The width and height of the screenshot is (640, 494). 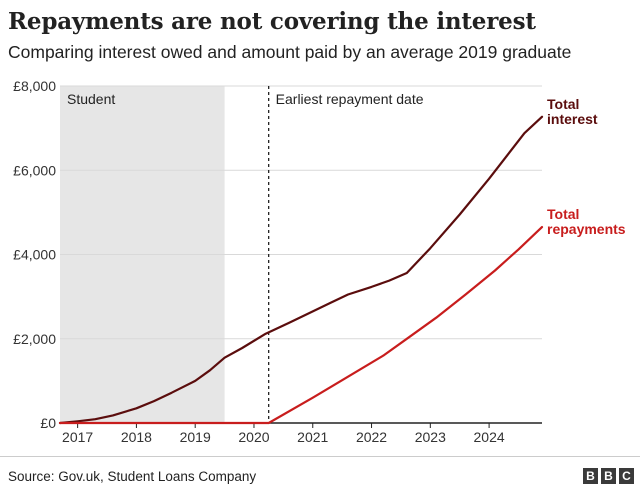 What do you see at coordinates (34, 170) in the screenshot?
I see `y-tick-label: £6,000` at bounding box center [34, 170].